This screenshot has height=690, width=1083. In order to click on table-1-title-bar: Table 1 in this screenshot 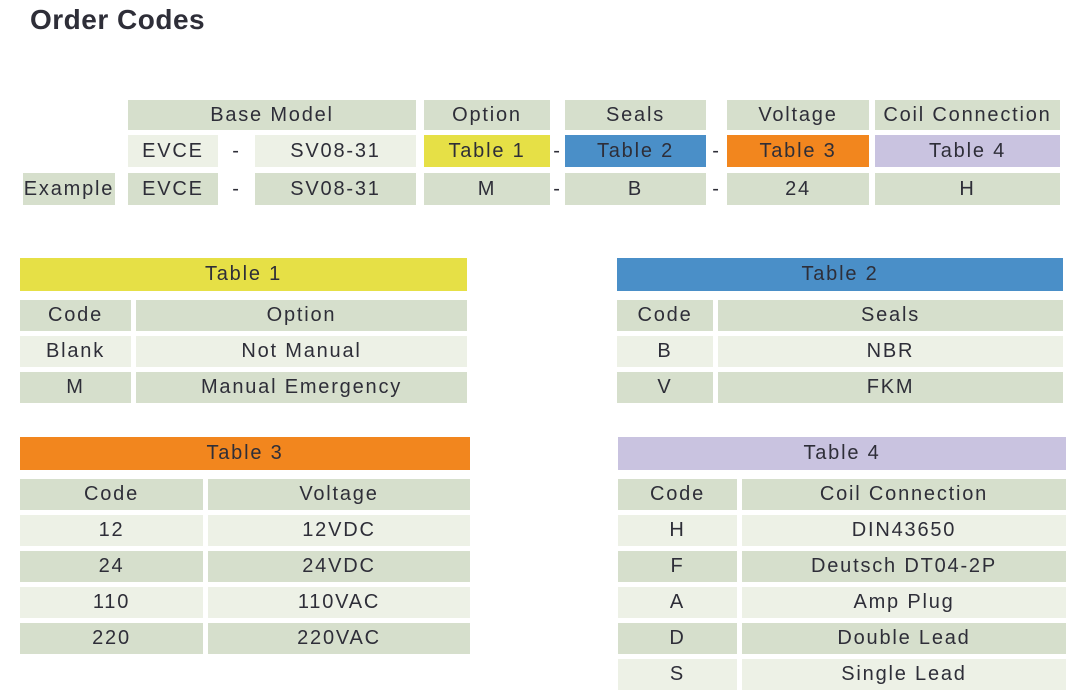, I will do `click(243, 274)`.